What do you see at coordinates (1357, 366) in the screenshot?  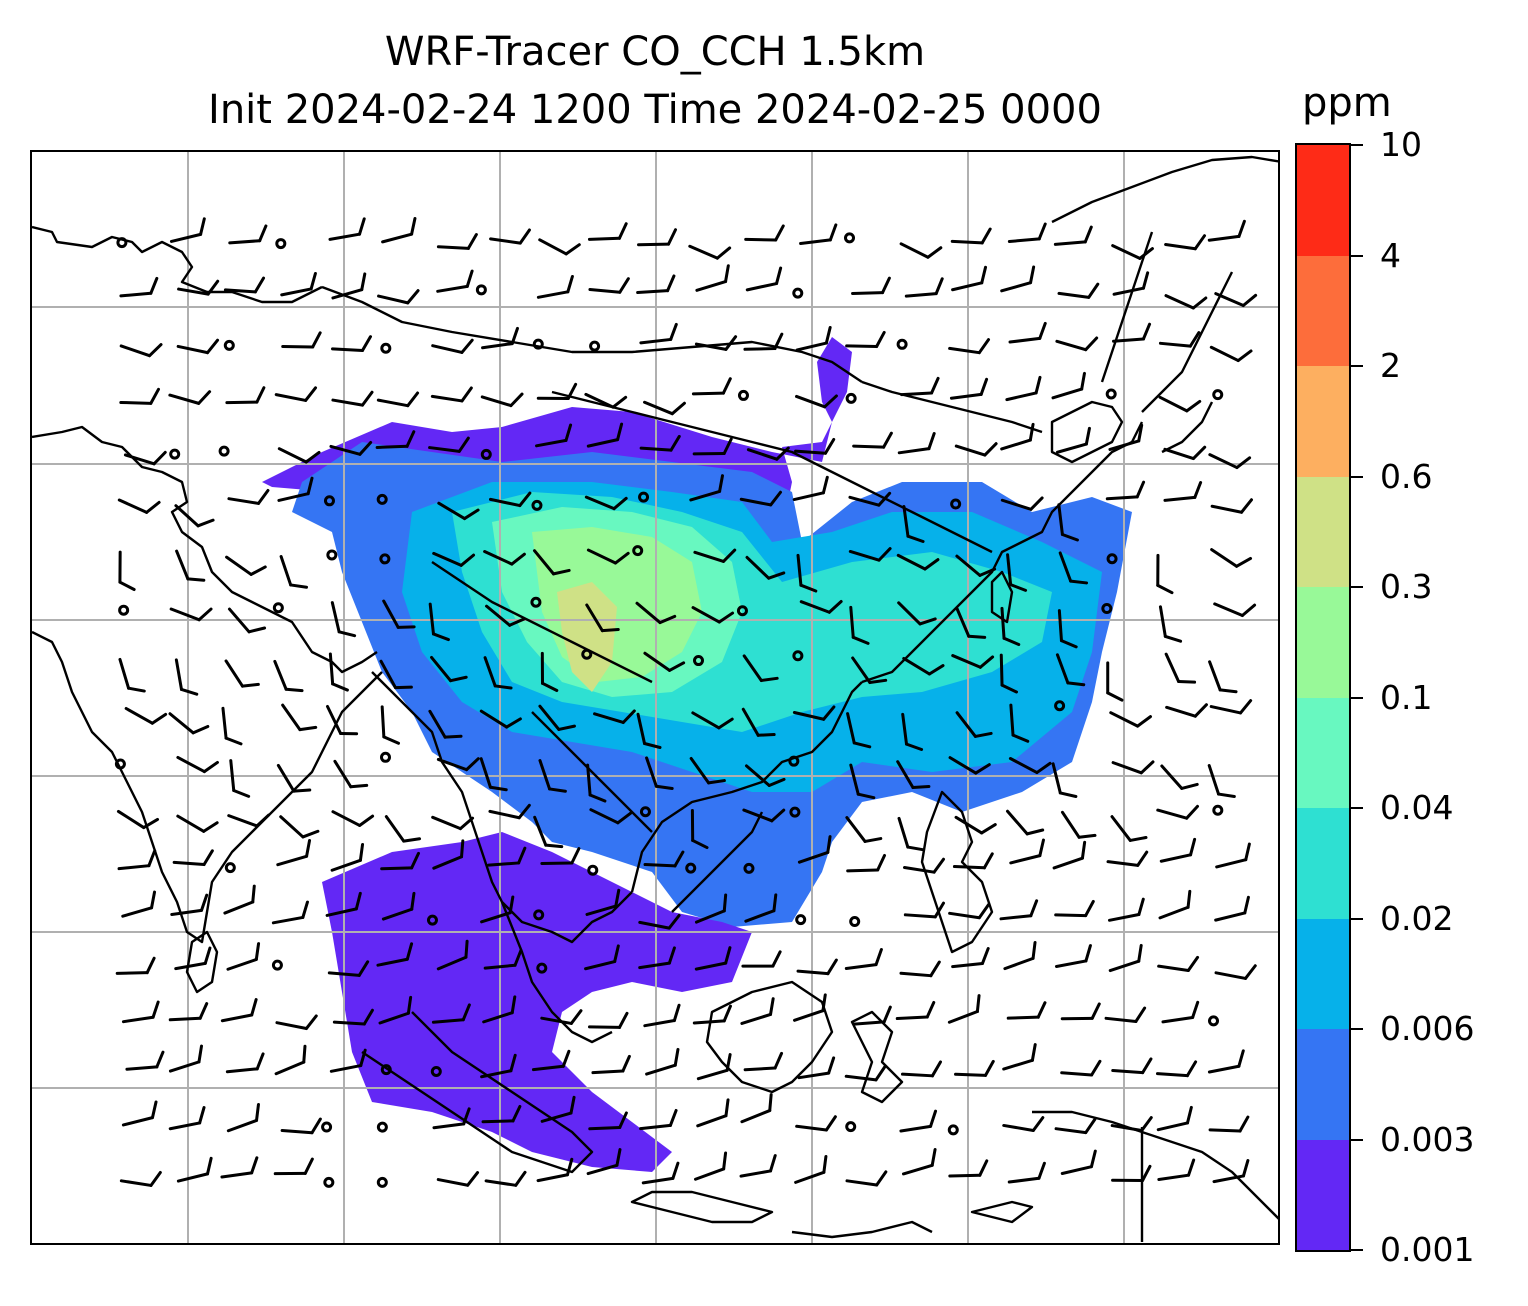 I see `colorbar-tick-mark` at bounding box center [1357, 366].